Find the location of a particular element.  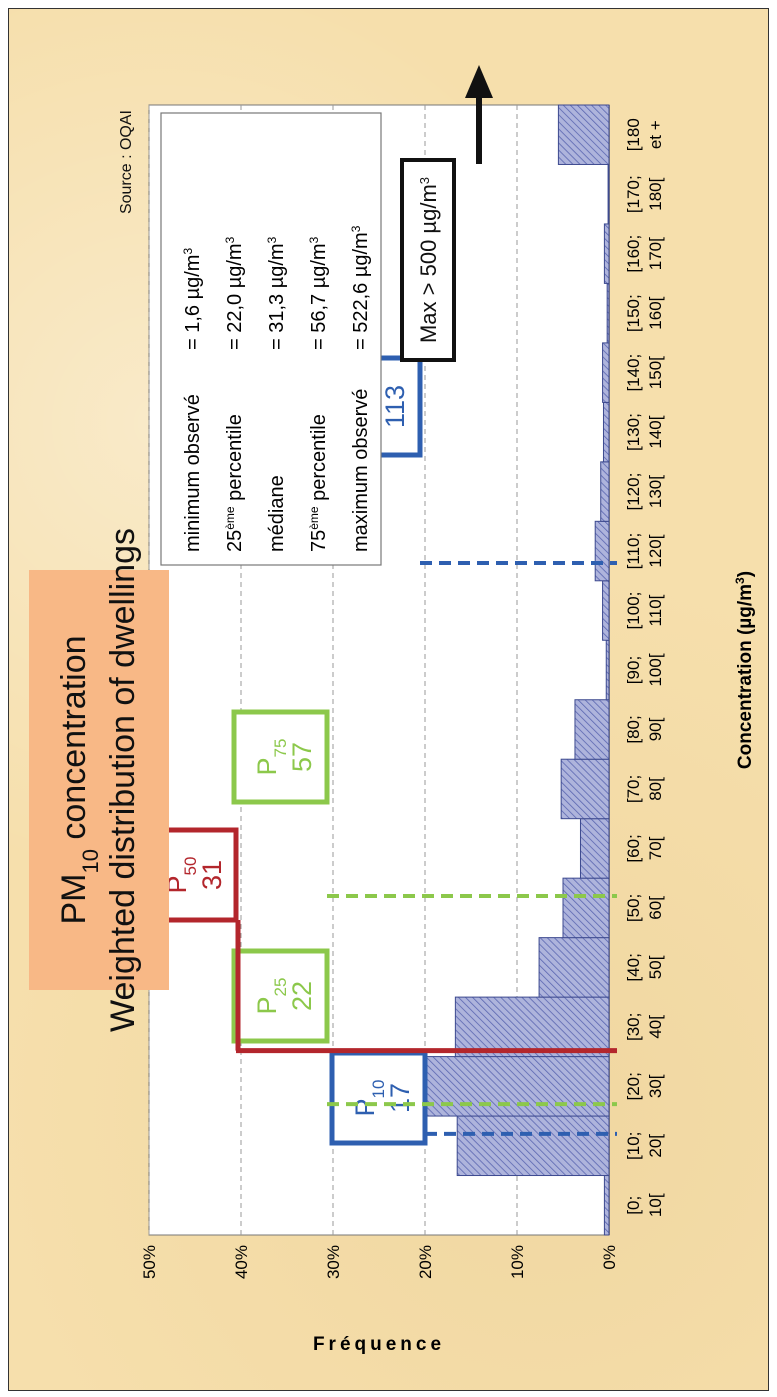

stats-row-label: 75ème percentile is located at coordinates (318, 483).